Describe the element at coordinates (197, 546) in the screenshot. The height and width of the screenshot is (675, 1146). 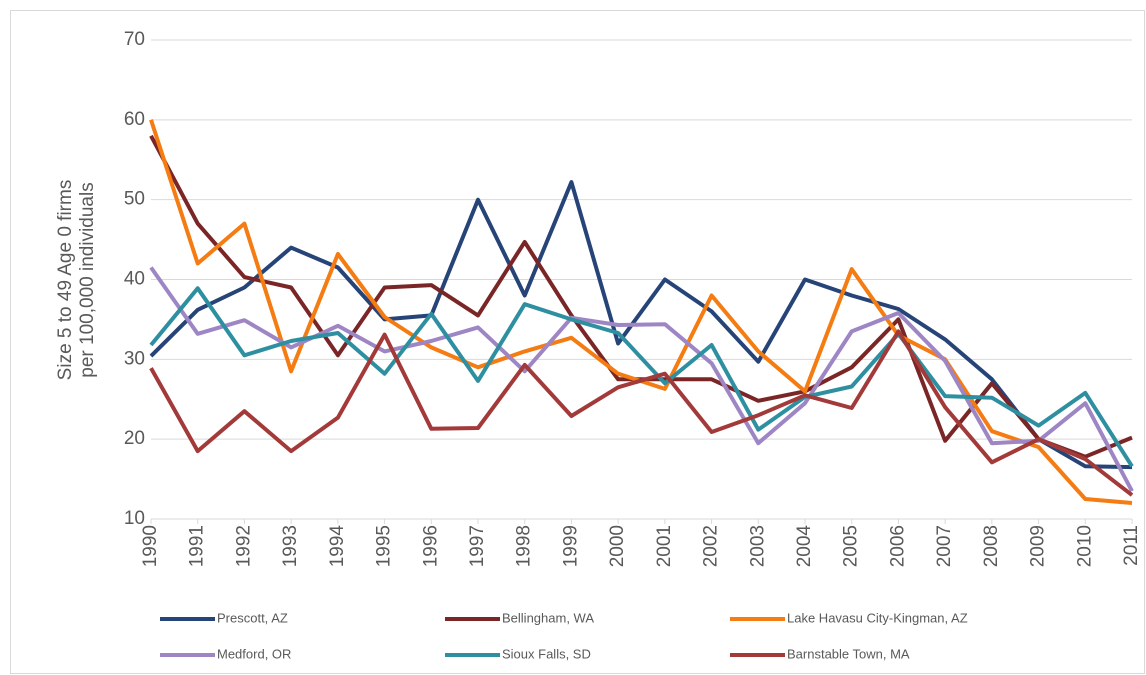
I see `x-tick-label: 1991` at that location.